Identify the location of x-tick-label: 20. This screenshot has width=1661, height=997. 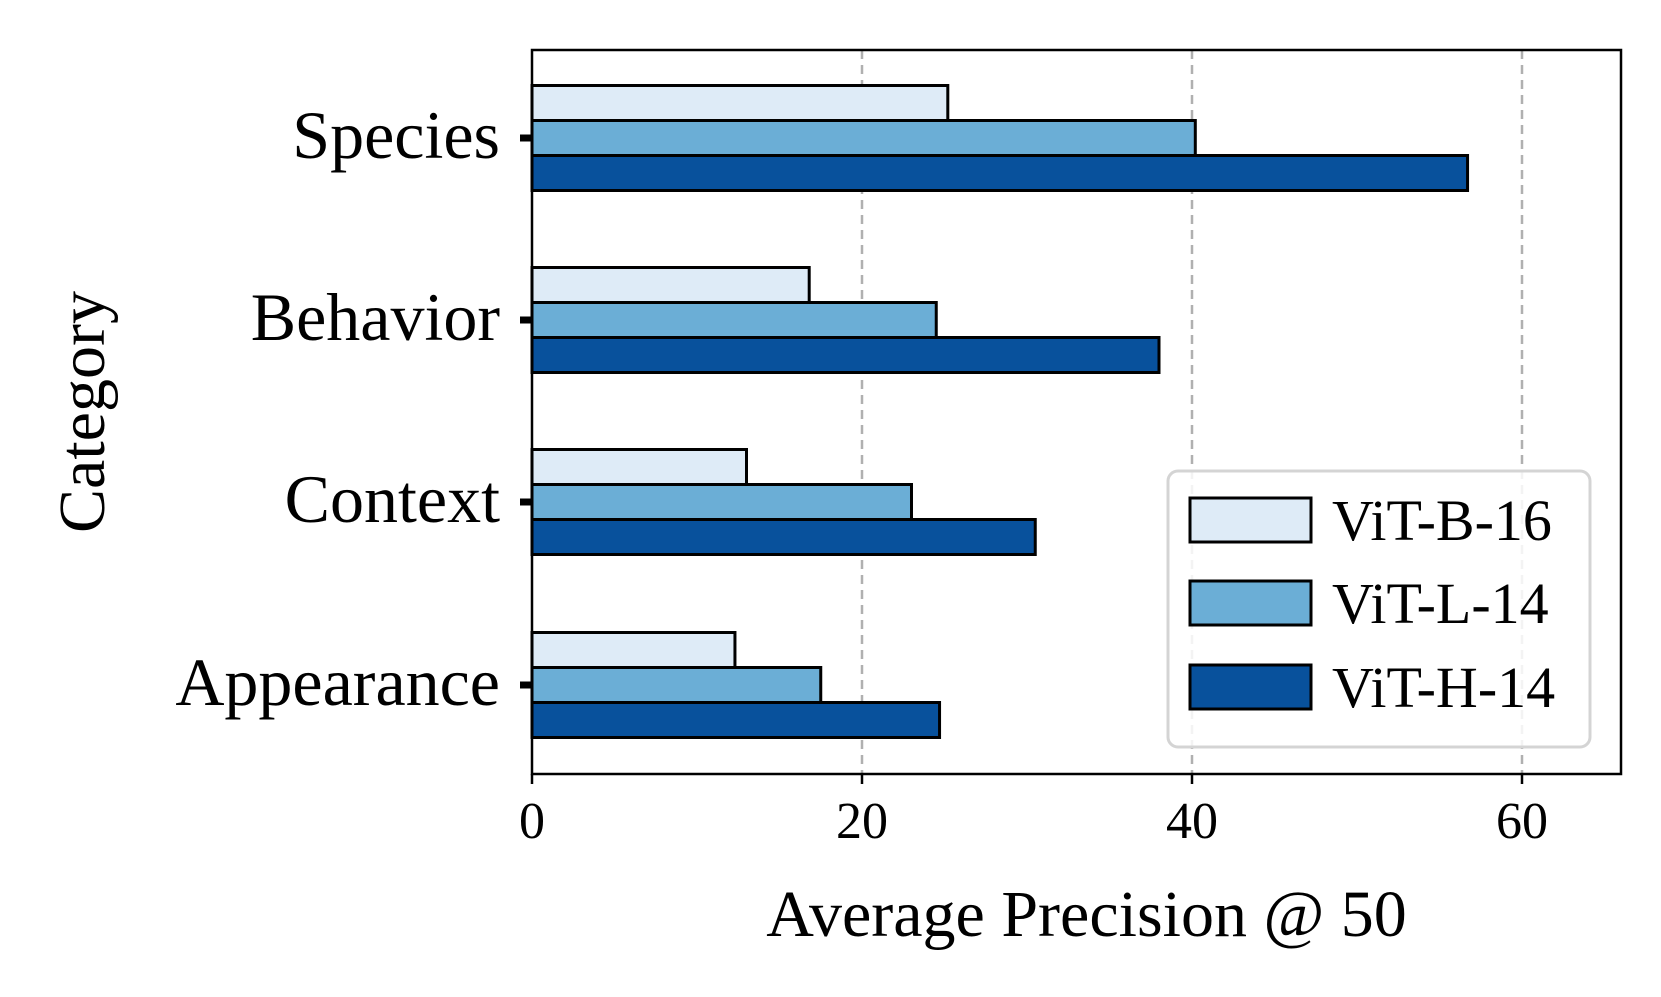
(862, 821).